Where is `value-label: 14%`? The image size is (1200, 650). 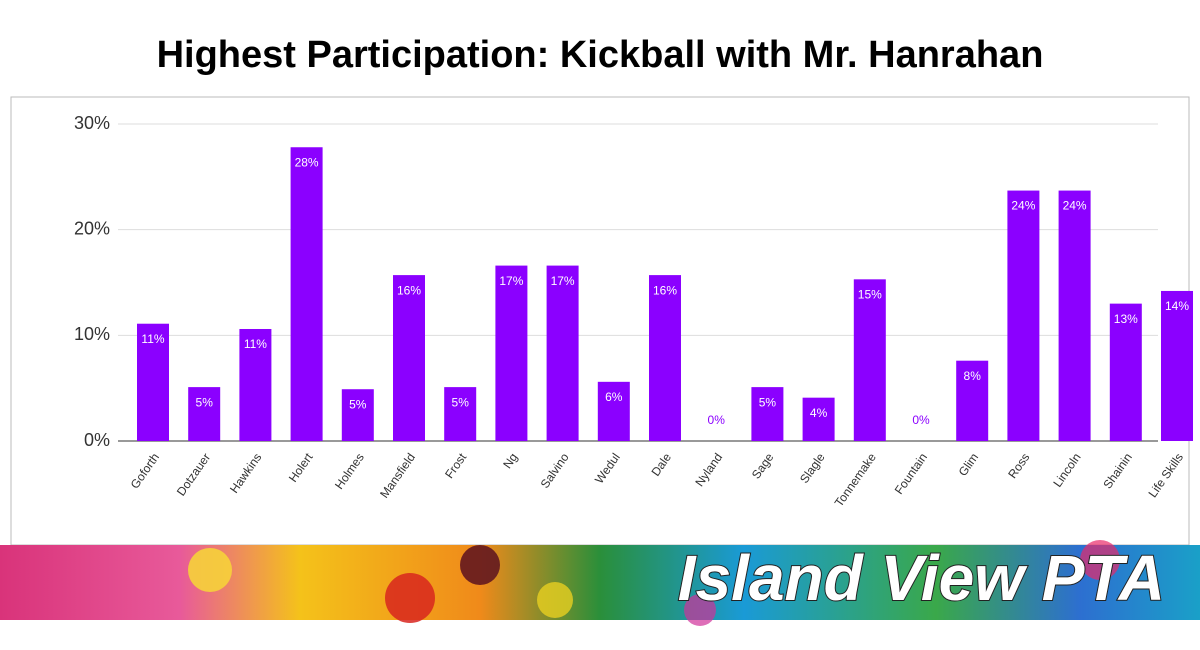 value-label: 14% is located at coordinates (1177, 306).